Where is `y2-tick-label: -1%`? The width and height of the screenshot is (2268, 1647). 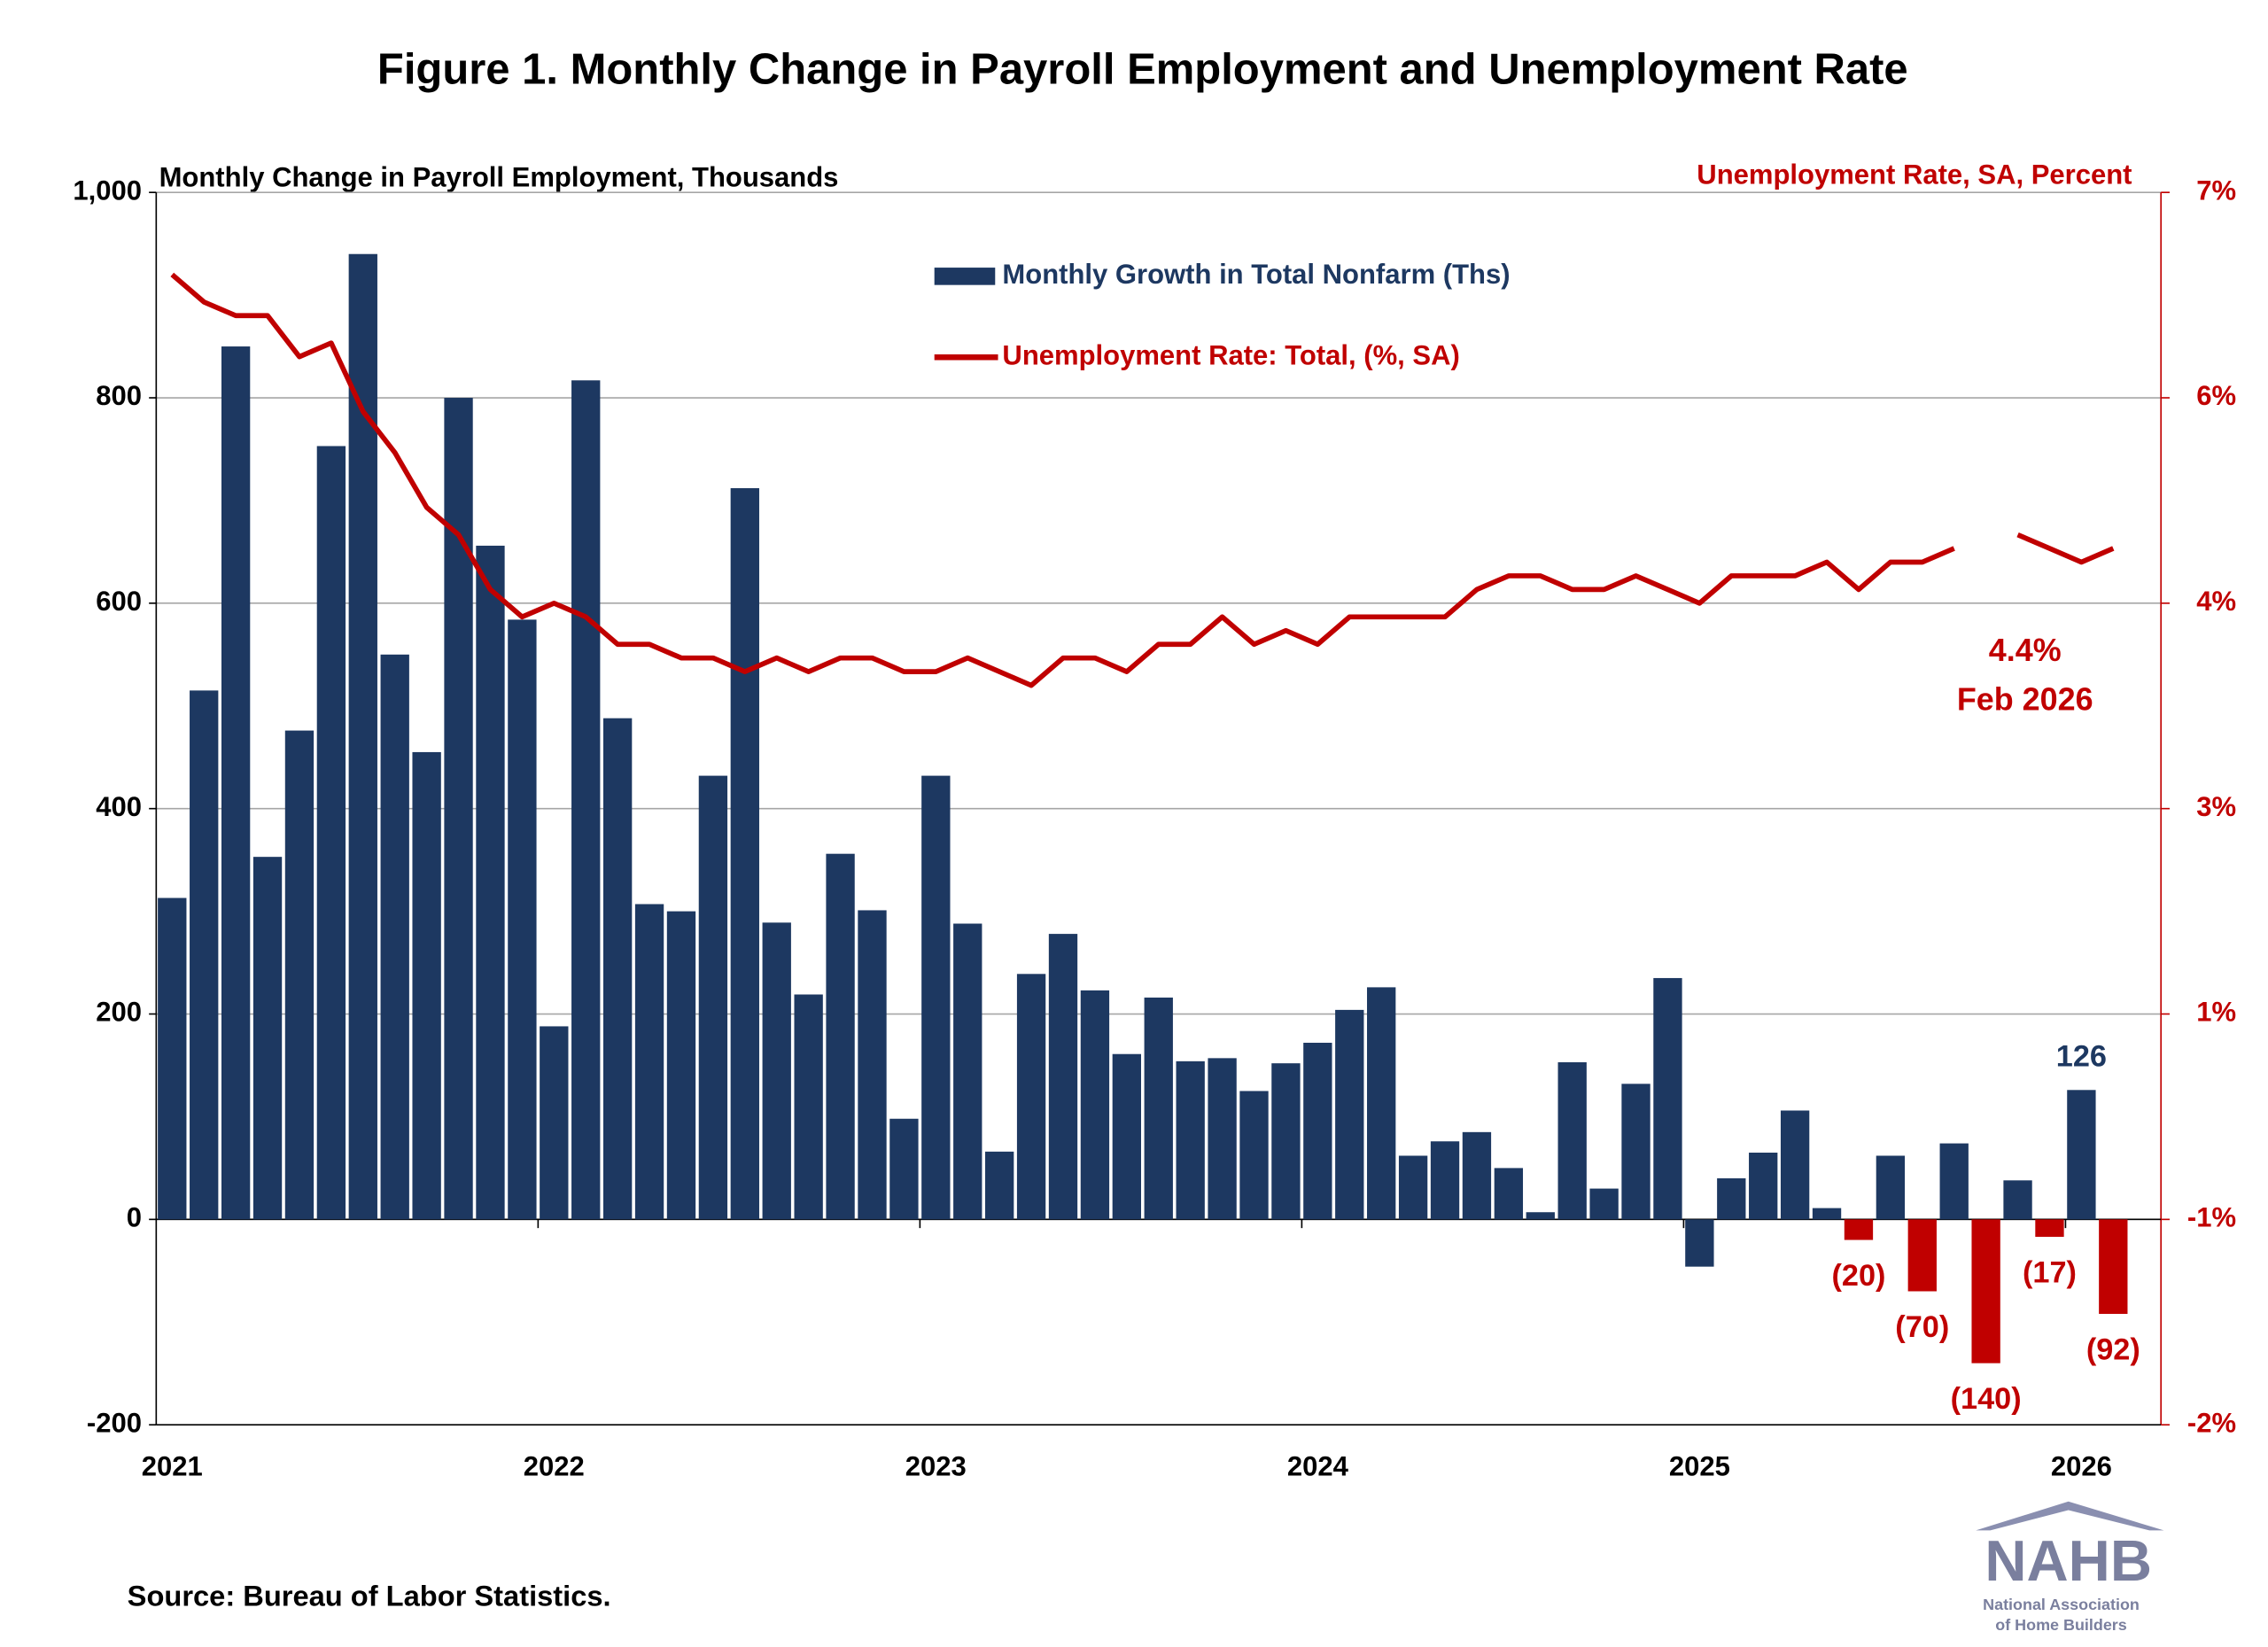 y2-tick-label: -1% is located at coordinates (2211, 1217).